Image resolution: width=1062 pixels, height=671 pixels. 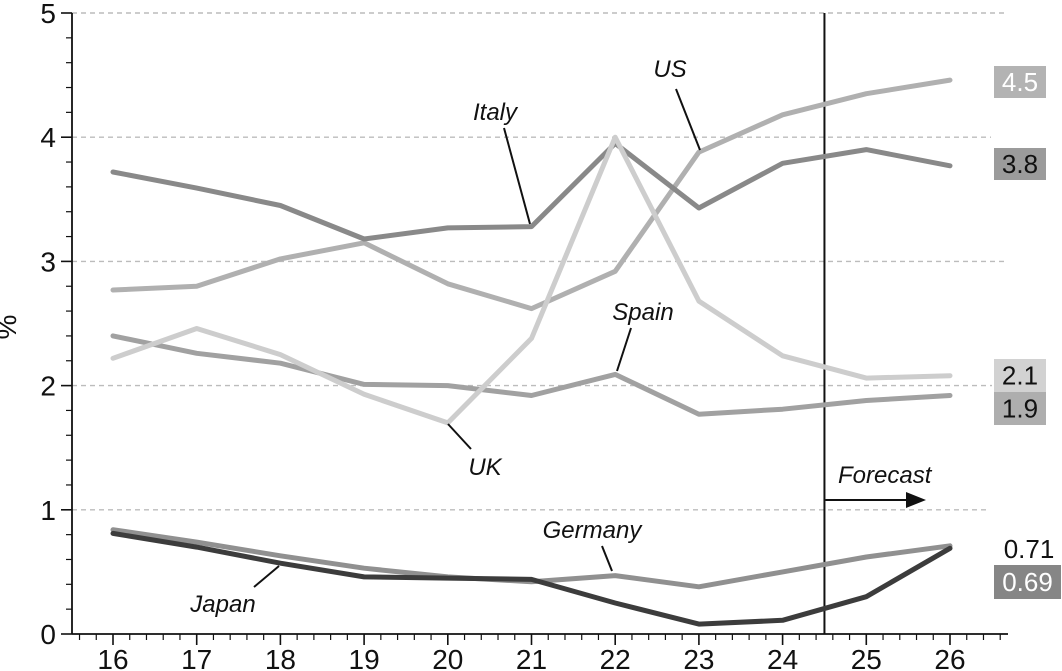 I want to click on x-tick-label-21: 21, so click(x=531, y=657).